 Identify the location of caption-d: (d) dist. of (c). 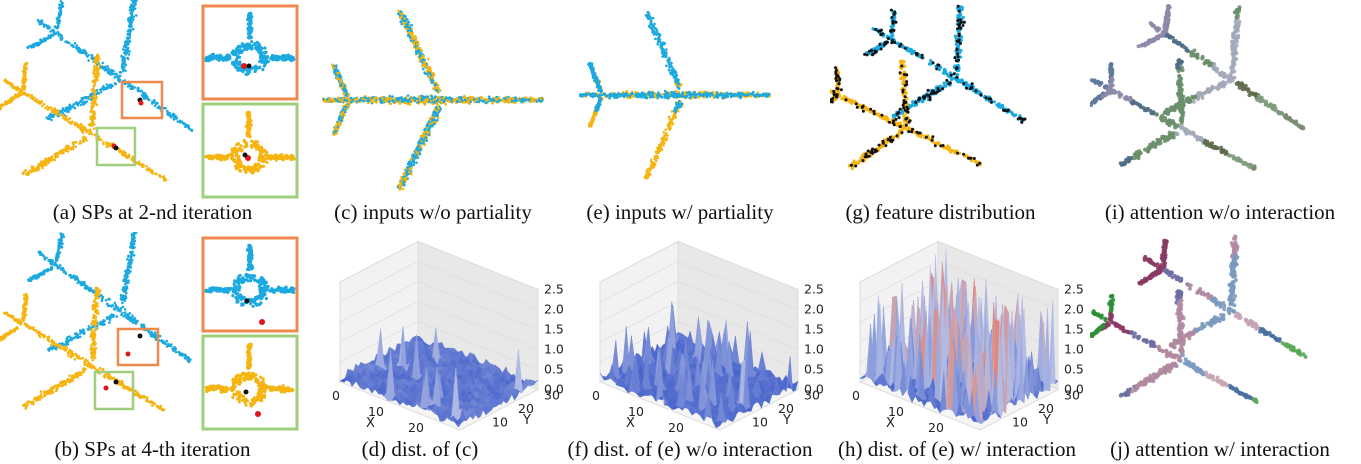
(420, 449).